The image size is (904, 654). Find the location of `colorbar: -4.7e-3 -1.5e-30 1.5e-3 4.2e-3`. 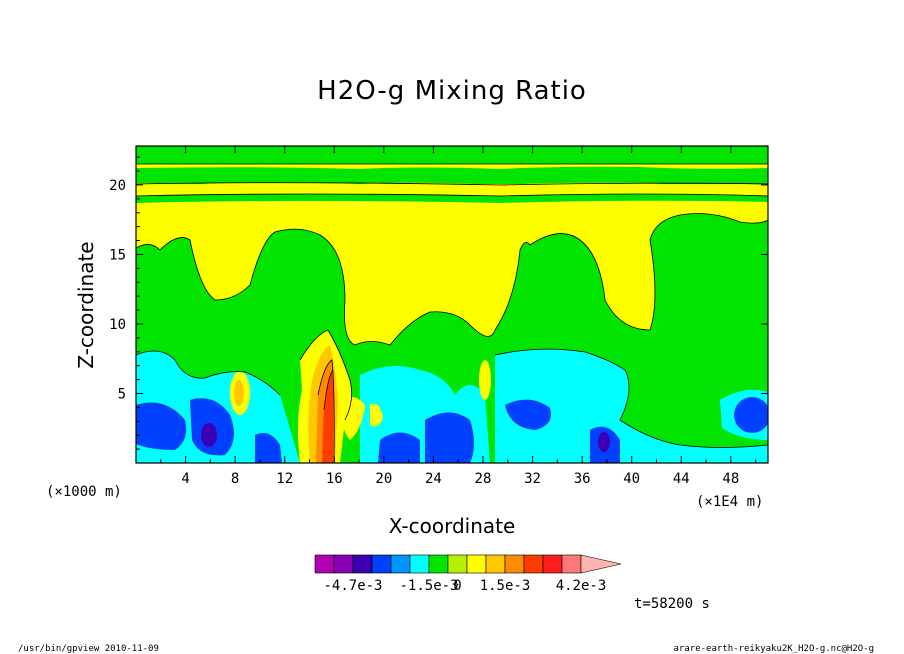

colorbar: -4.7e-3 -1.5e-30 1.5e-3 4.2e-3 is located at coordinates (468, 574).